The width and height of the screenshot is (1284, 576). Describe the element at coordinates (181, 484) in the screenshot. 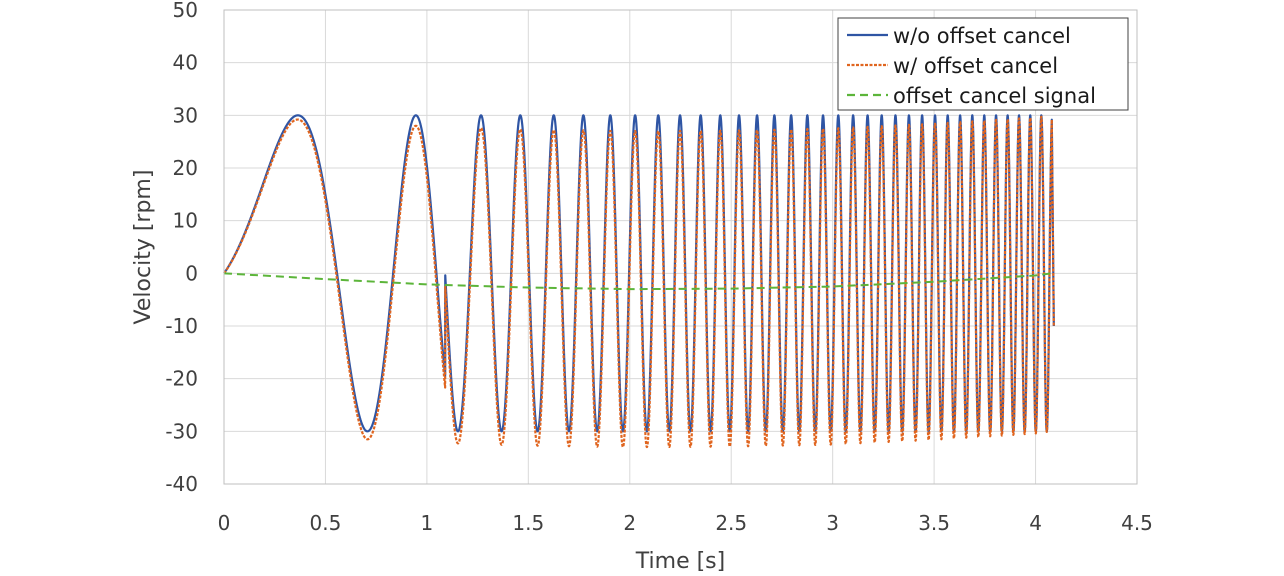

I see `y-tick-label: -40` at that location.